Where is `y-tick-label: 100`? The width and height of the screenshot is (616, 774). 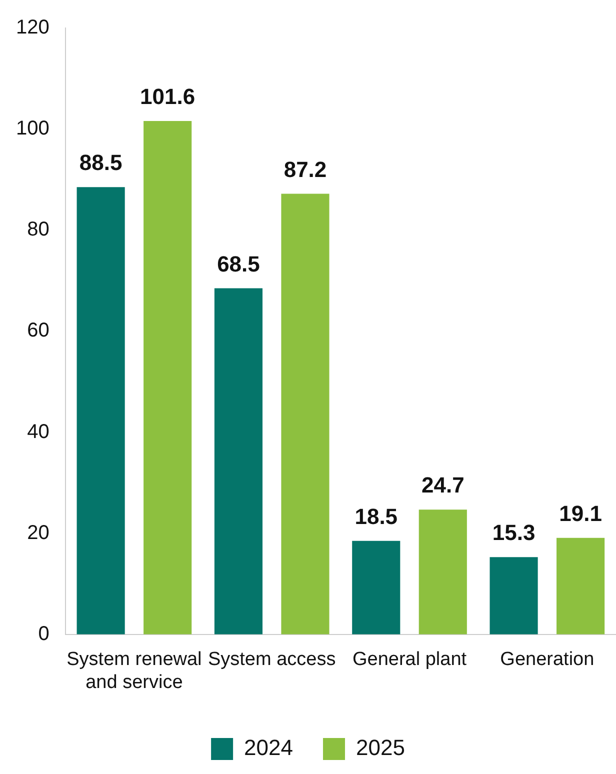
y-tick-label: 100 is located at coordinates (33, 129).